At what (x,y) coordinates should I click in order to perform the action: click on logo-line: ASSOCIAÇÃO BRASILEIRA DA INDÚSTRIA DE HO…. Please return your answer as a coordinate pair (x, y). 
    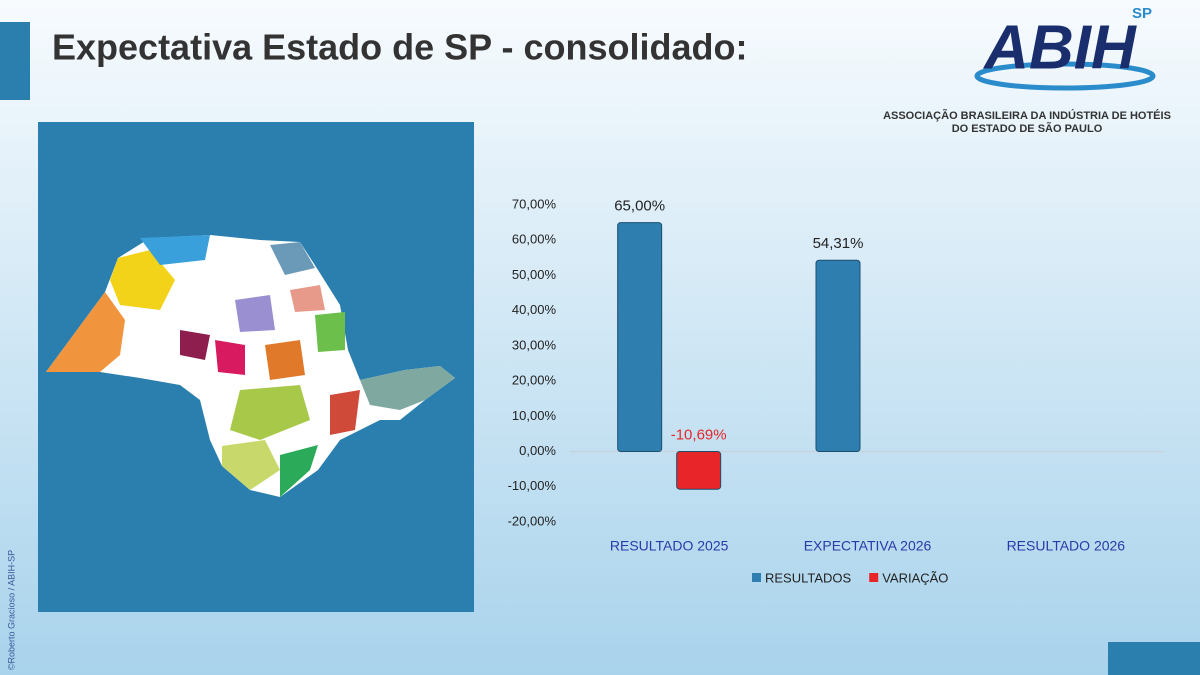
    Looking at the image, I should click on (1027, 115).